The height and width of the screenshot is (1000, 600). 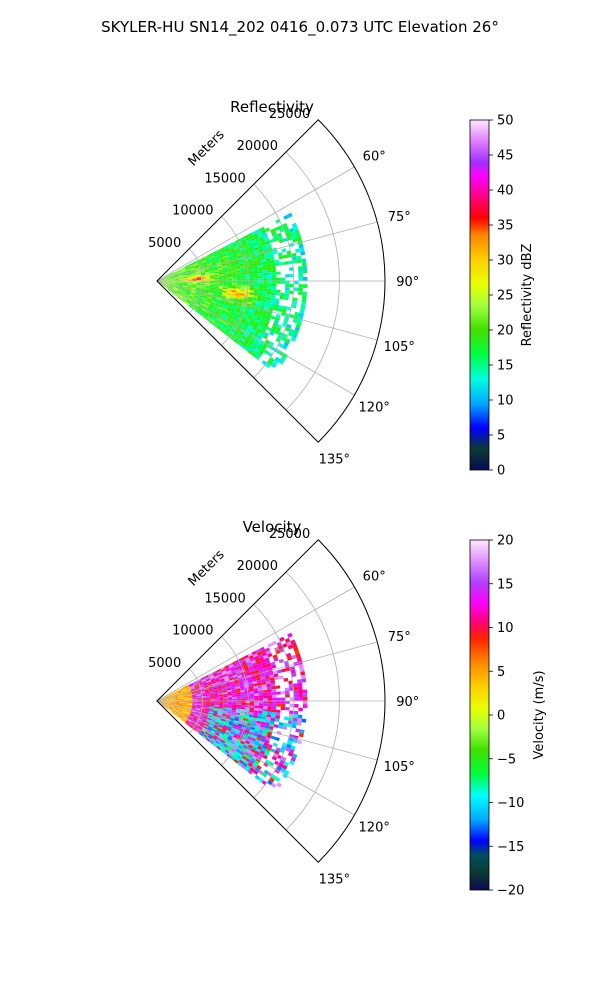 I want to click on sector-frame, so click(x=271, y=281).